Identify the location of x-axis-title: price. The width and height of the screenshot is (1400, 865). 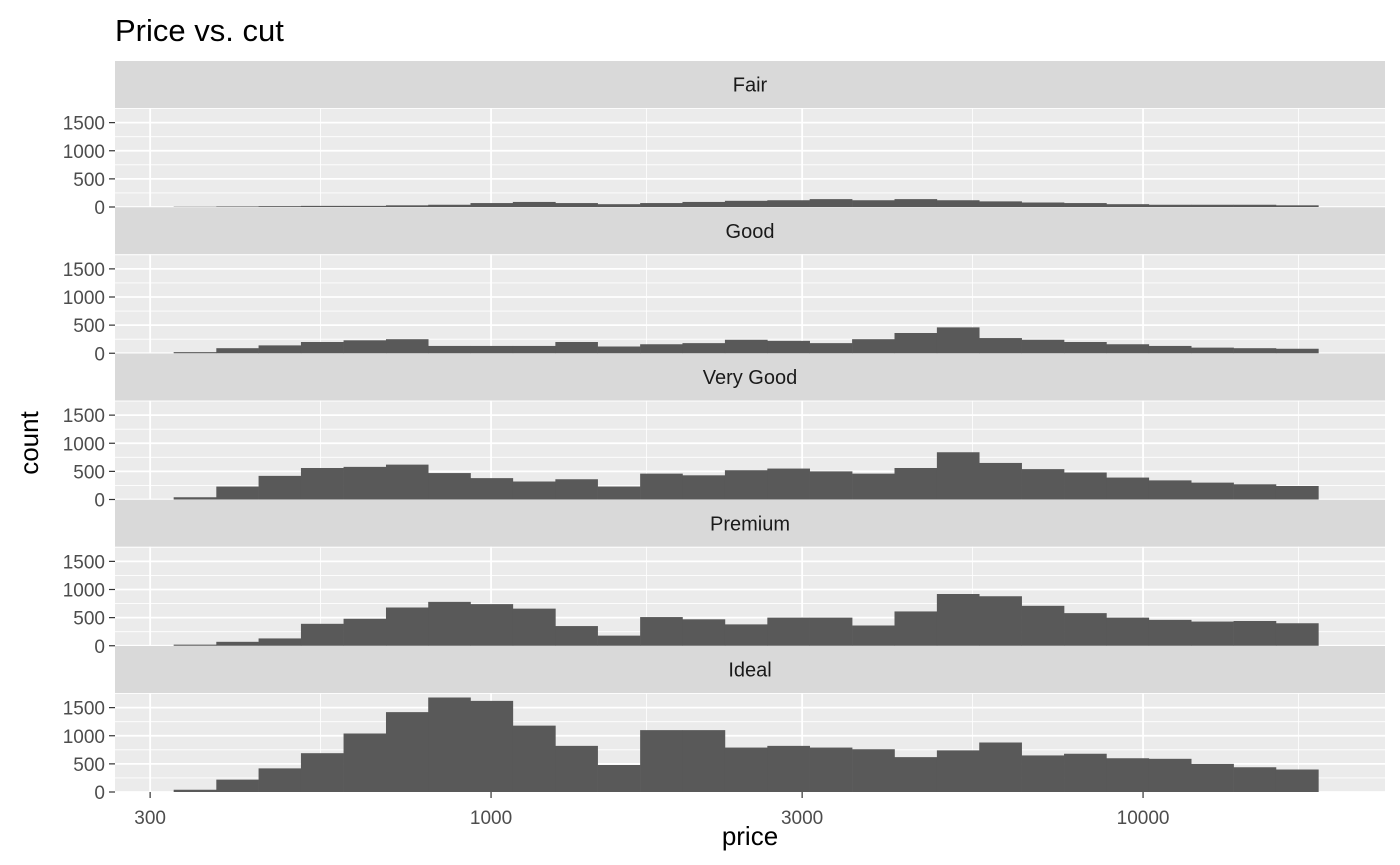
(750, 836).